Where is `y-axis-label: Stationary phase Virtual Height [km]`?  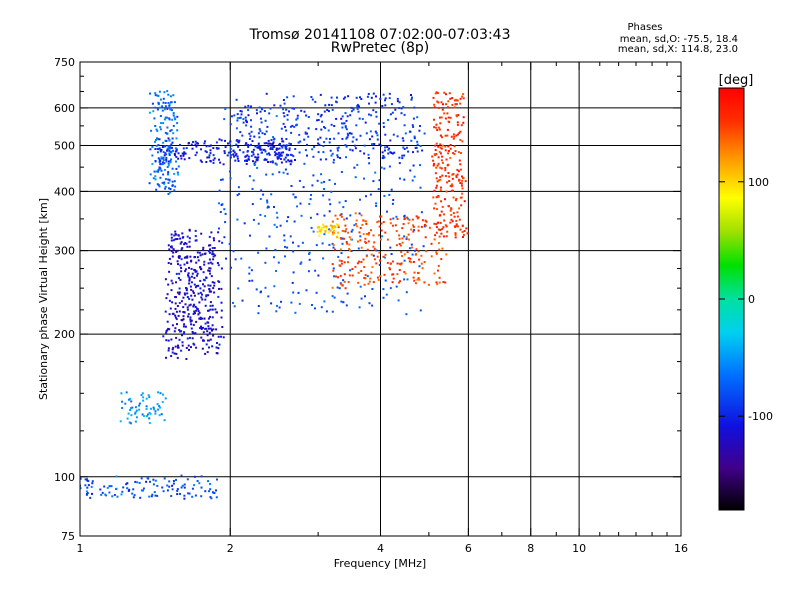 y-axis-label: Stationary phase Virtual Height [km] is located at coordinates (43, 299).